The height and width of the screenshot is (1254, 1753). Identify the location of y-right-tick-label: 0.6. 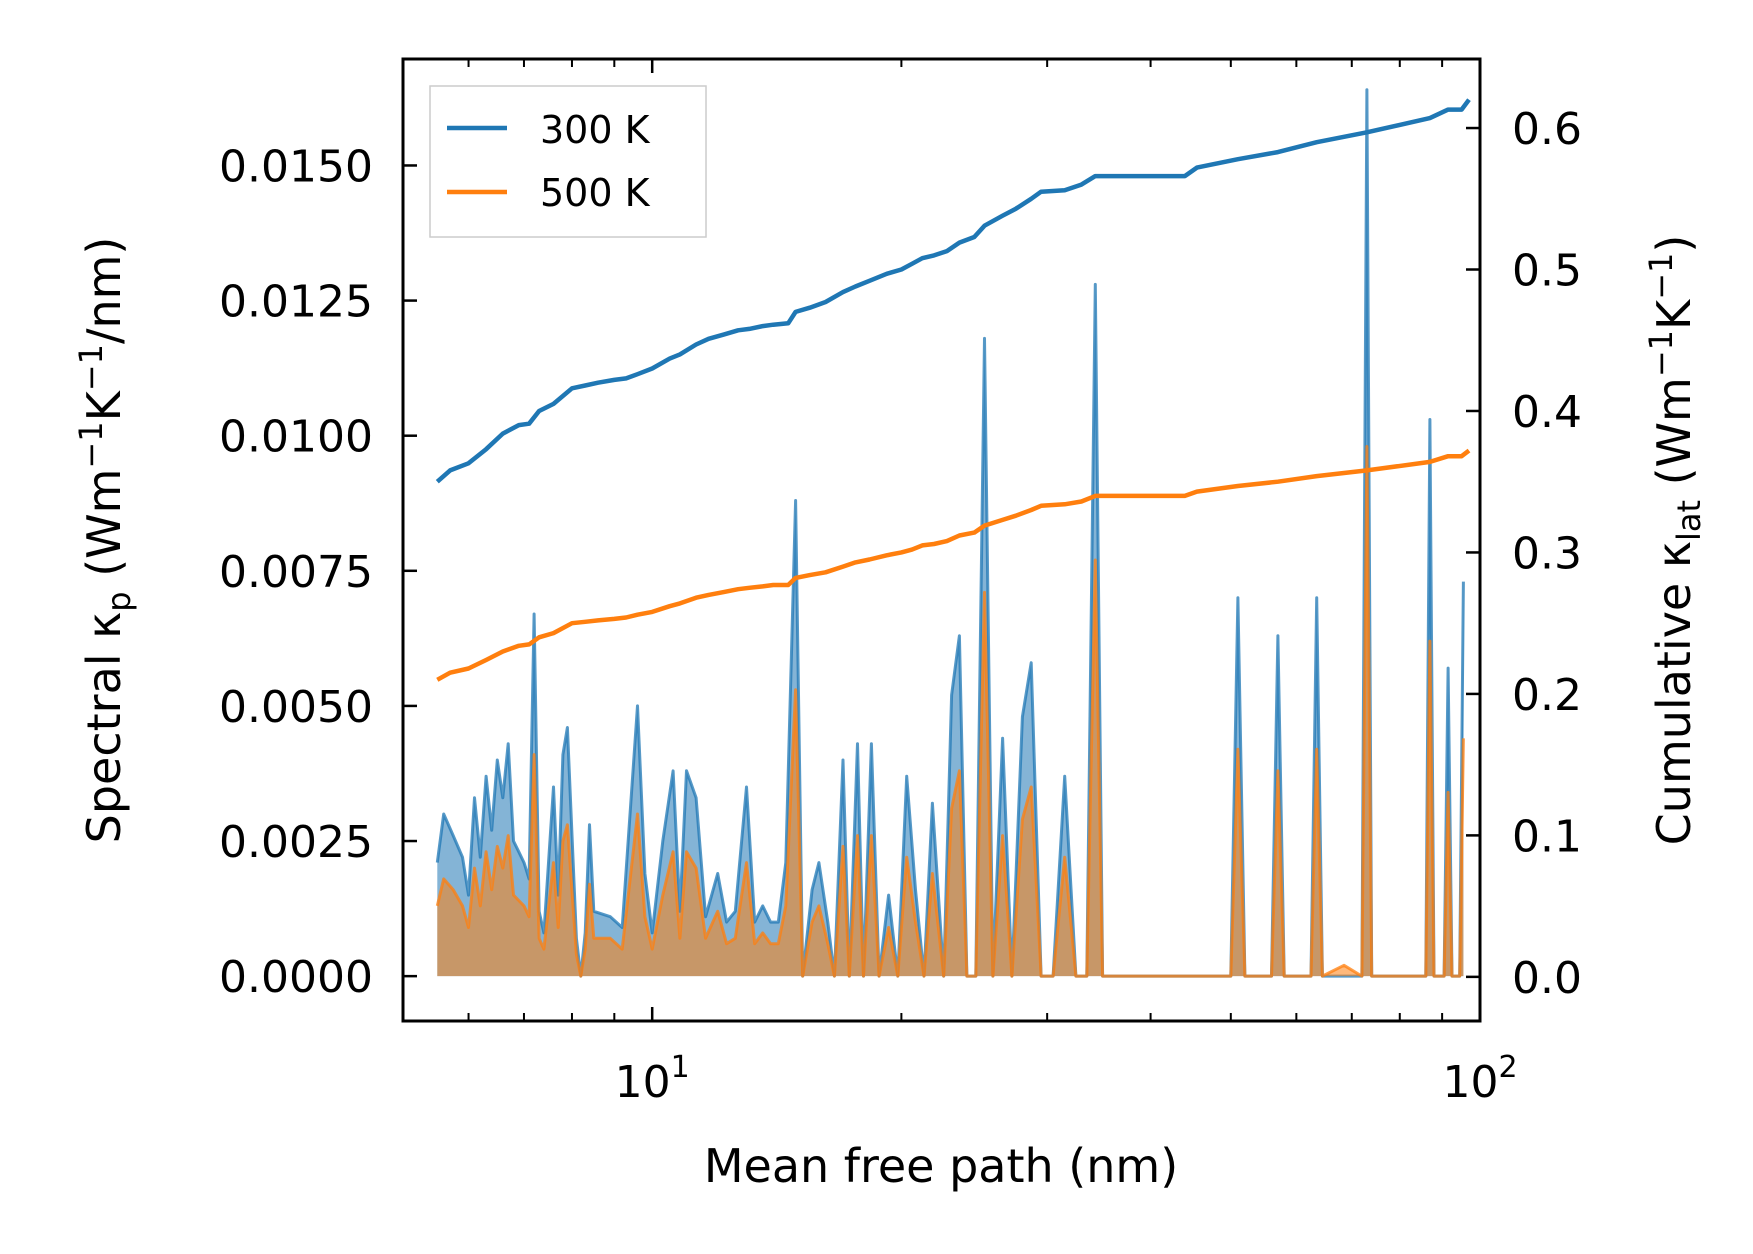
(1547, 129).